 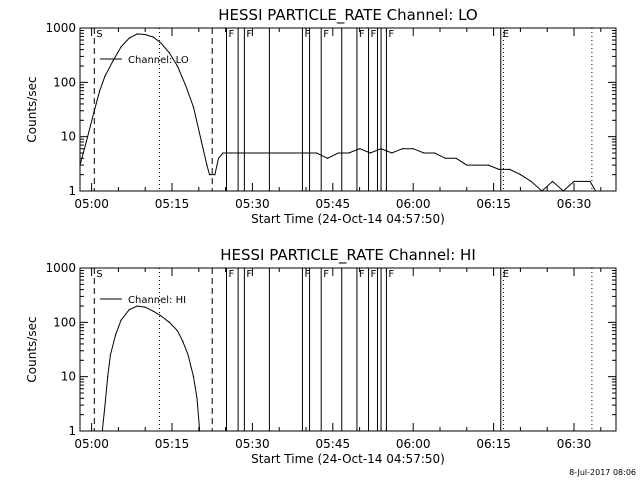 What do you see at coordinates (602, 472) in the screenshot?
I see `footer-timestamp: 8-Jul-2017 08:06` at bounding box center [602, 472].